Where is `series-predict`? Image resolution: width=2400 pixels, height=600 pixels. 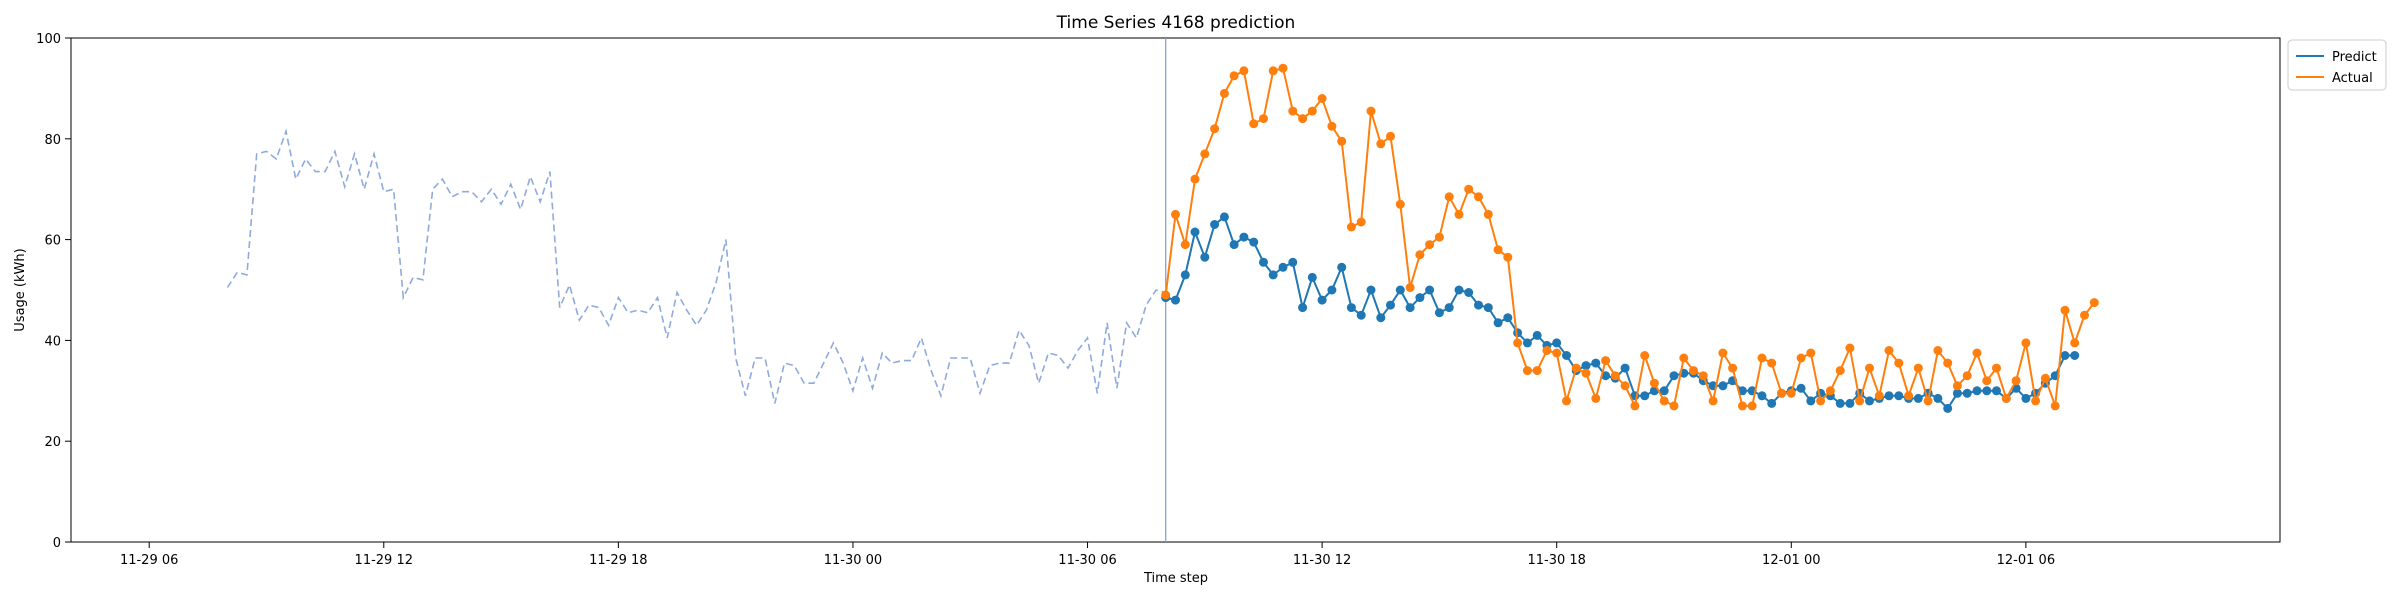
series-predict is located at coordinates (1620, 312).